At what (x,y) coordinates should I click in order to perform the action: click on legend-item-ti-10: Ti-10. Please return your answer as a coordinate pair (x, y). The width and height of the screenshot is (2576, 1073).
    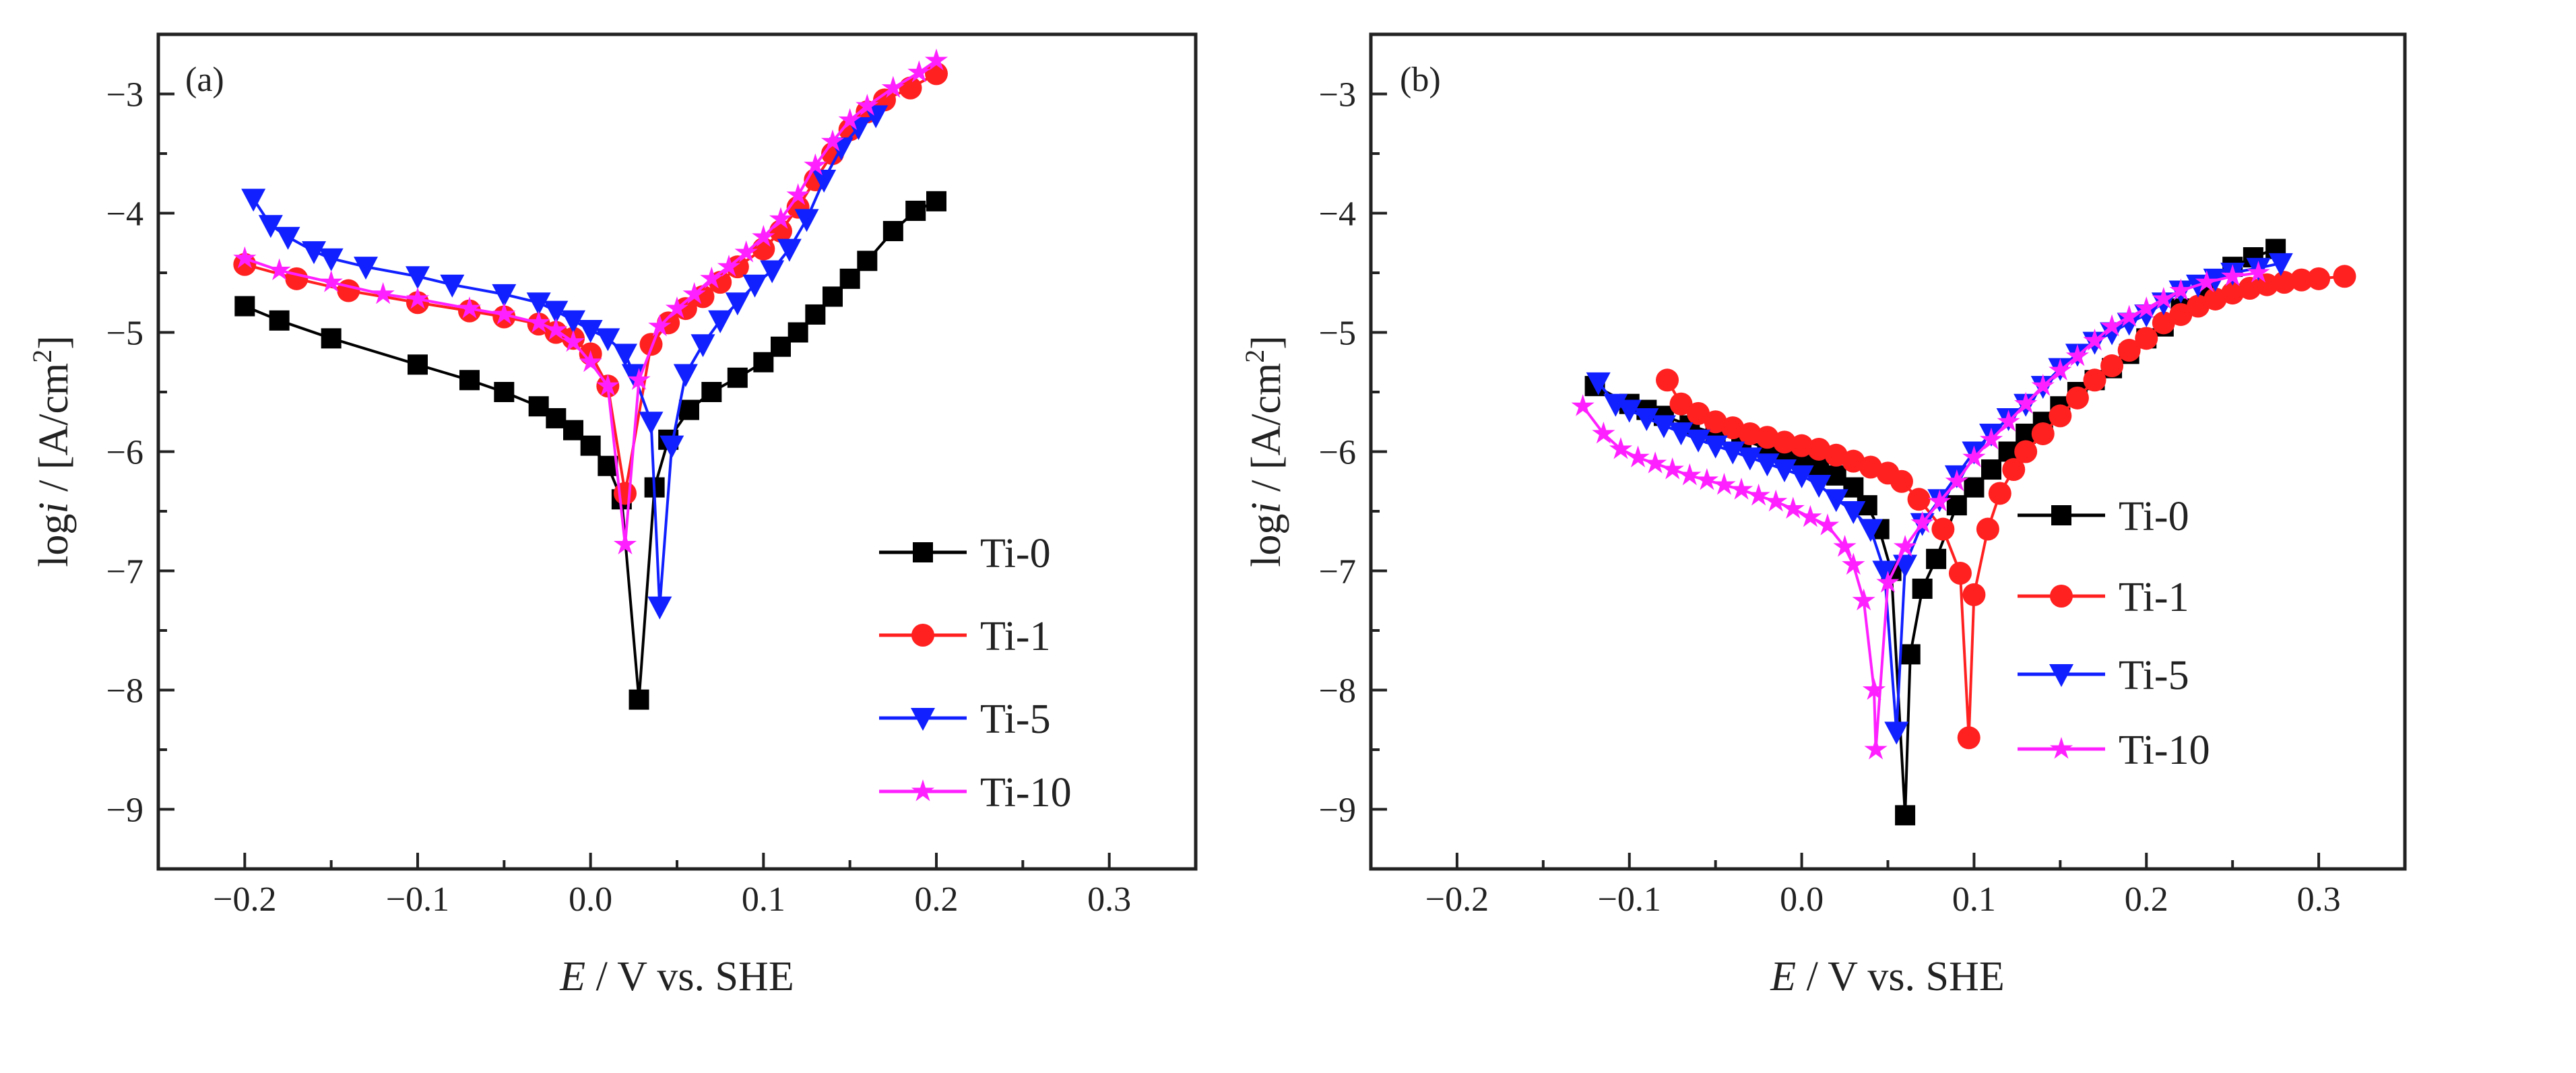
    Looking at the image, I should click on (2114, 750).